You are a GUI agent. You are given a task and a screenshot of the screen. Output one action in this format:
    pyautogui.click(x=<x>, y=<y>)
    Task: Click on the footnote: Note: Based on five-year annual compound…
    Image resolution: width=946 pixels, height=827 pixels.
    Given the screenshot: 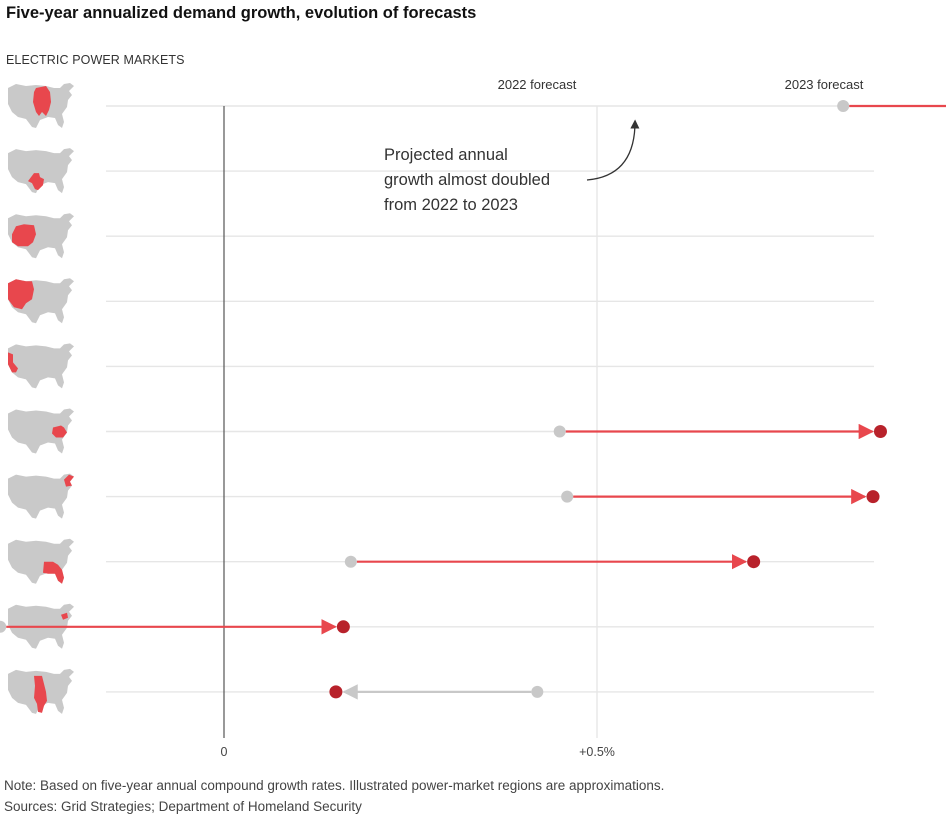 What is the action you would take?
    pyautogui.click(x=334, y=785)
    